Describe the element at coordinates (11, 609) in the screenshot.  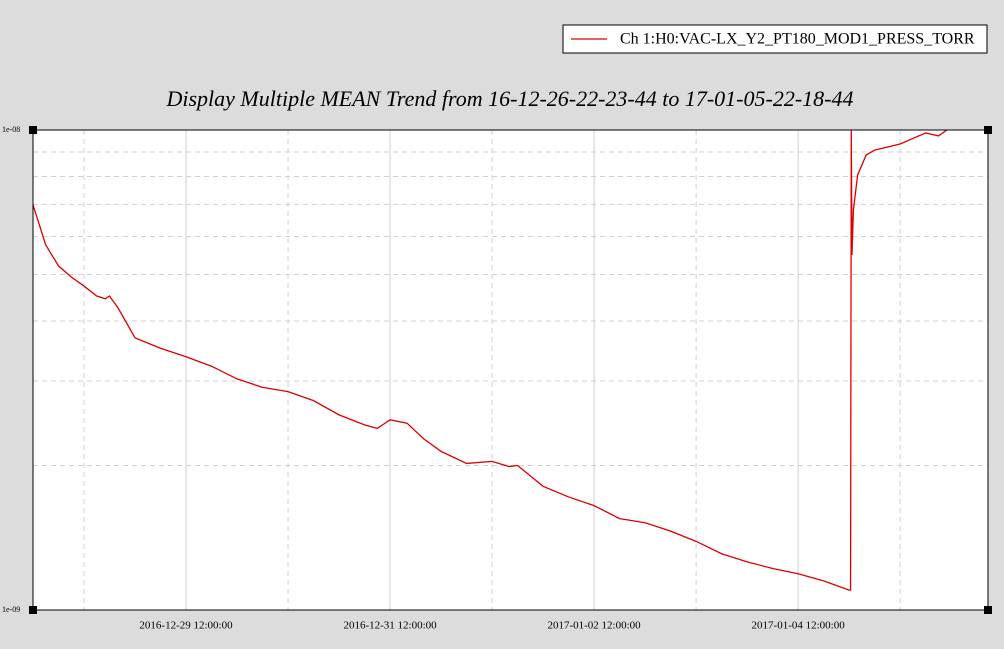
I see `y-tick-label: 1e-09` at that location.